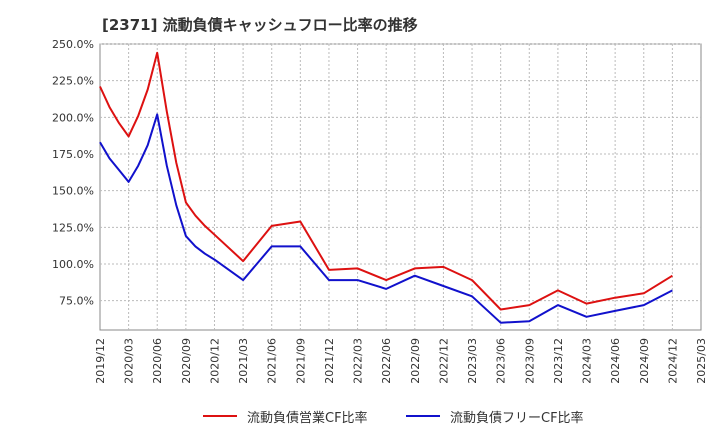  Describe the element at coordinates (701, 361) in the screenshot. I see `x-tick-label: 2025/03` at that location.